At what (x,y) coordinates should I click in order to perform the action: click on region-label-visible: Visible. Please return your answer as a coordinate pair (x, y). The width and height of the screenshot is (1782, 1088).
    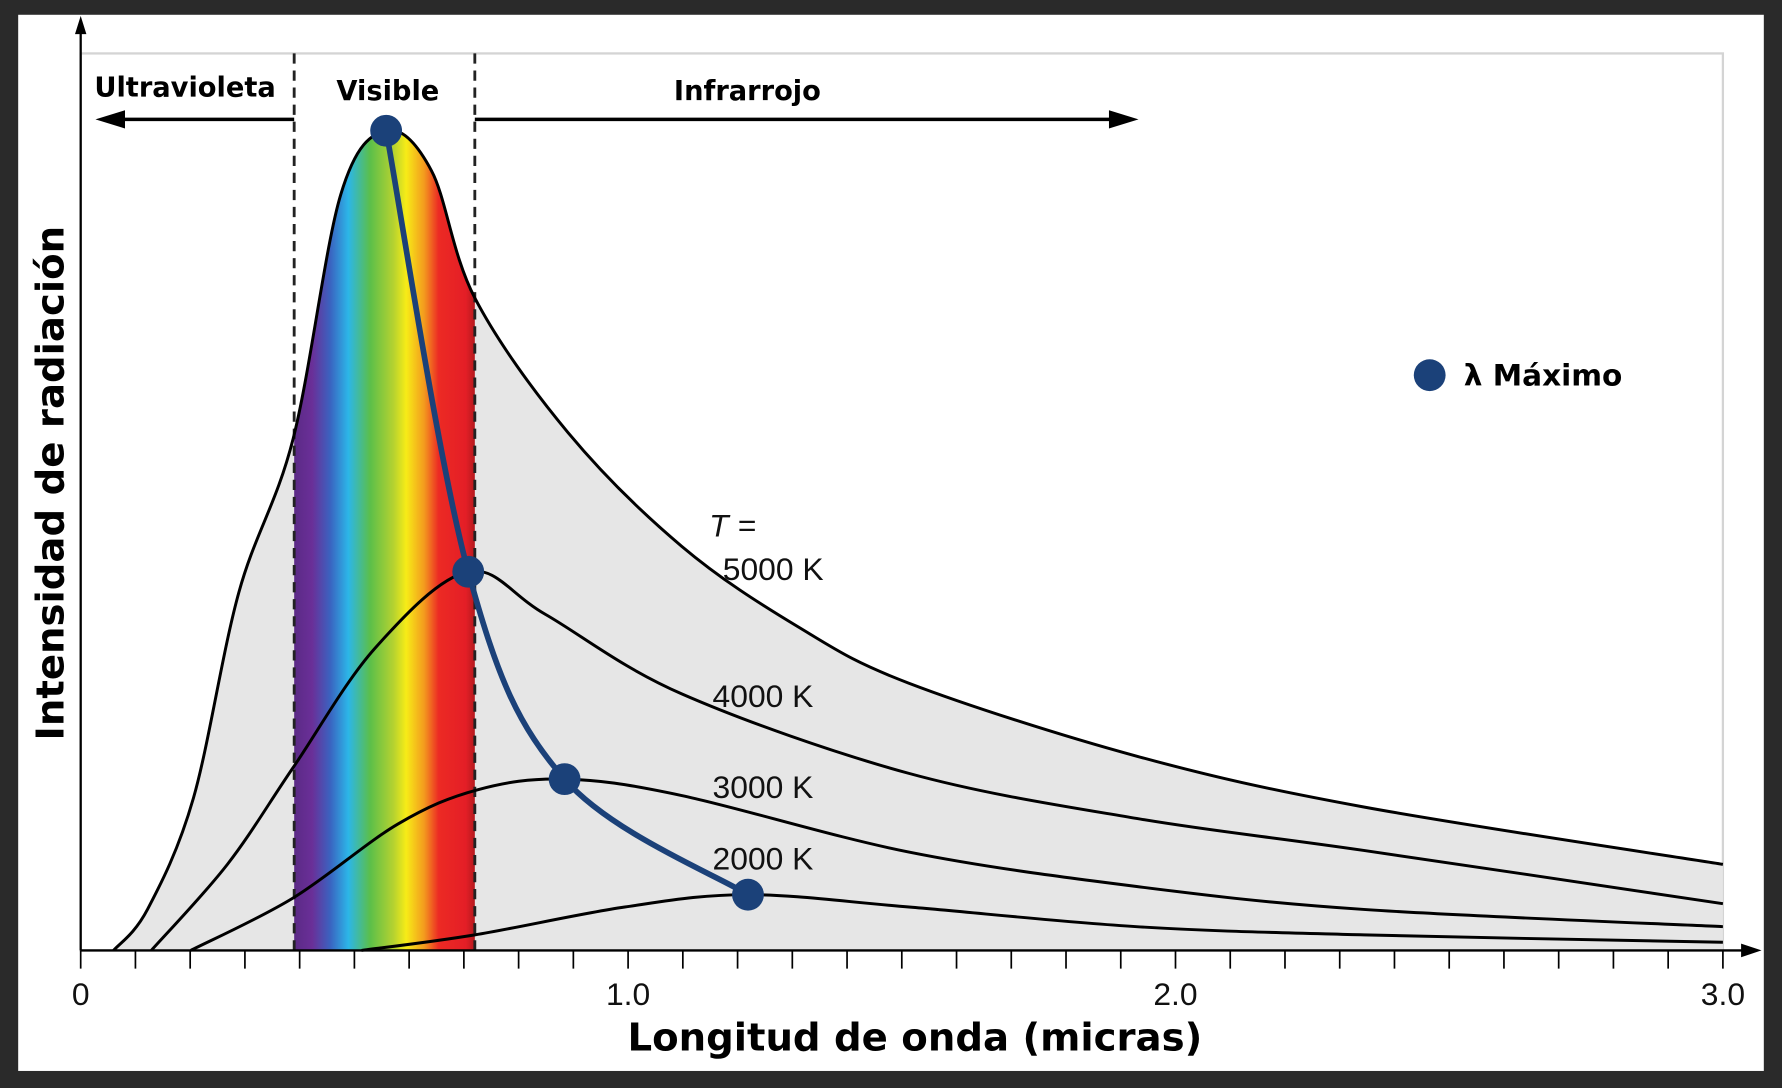
    Looking at the image, I should click on (387, 91).